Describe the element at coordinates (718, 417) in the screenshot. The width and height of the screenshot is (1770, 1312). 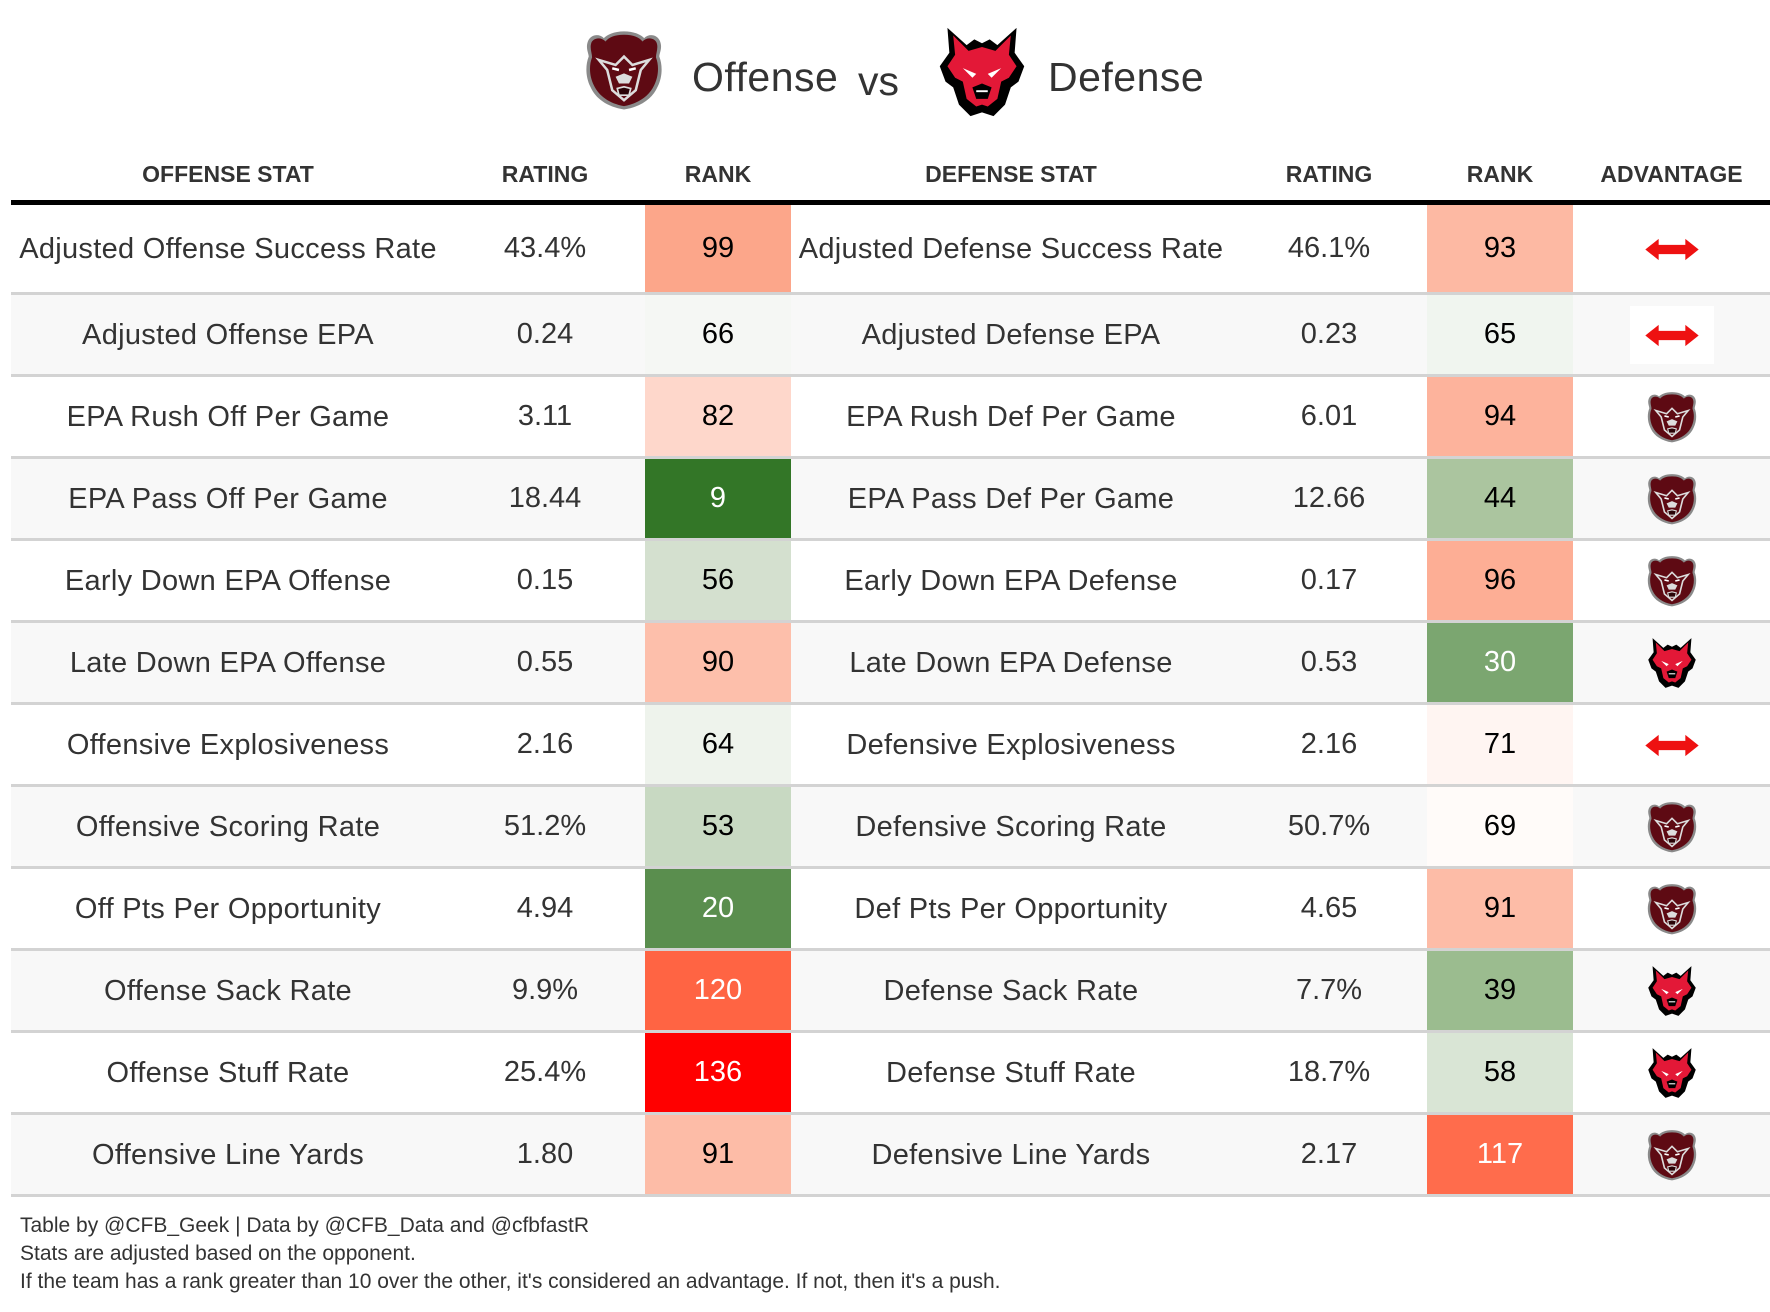
I see `offense-rank: 82` at that location.